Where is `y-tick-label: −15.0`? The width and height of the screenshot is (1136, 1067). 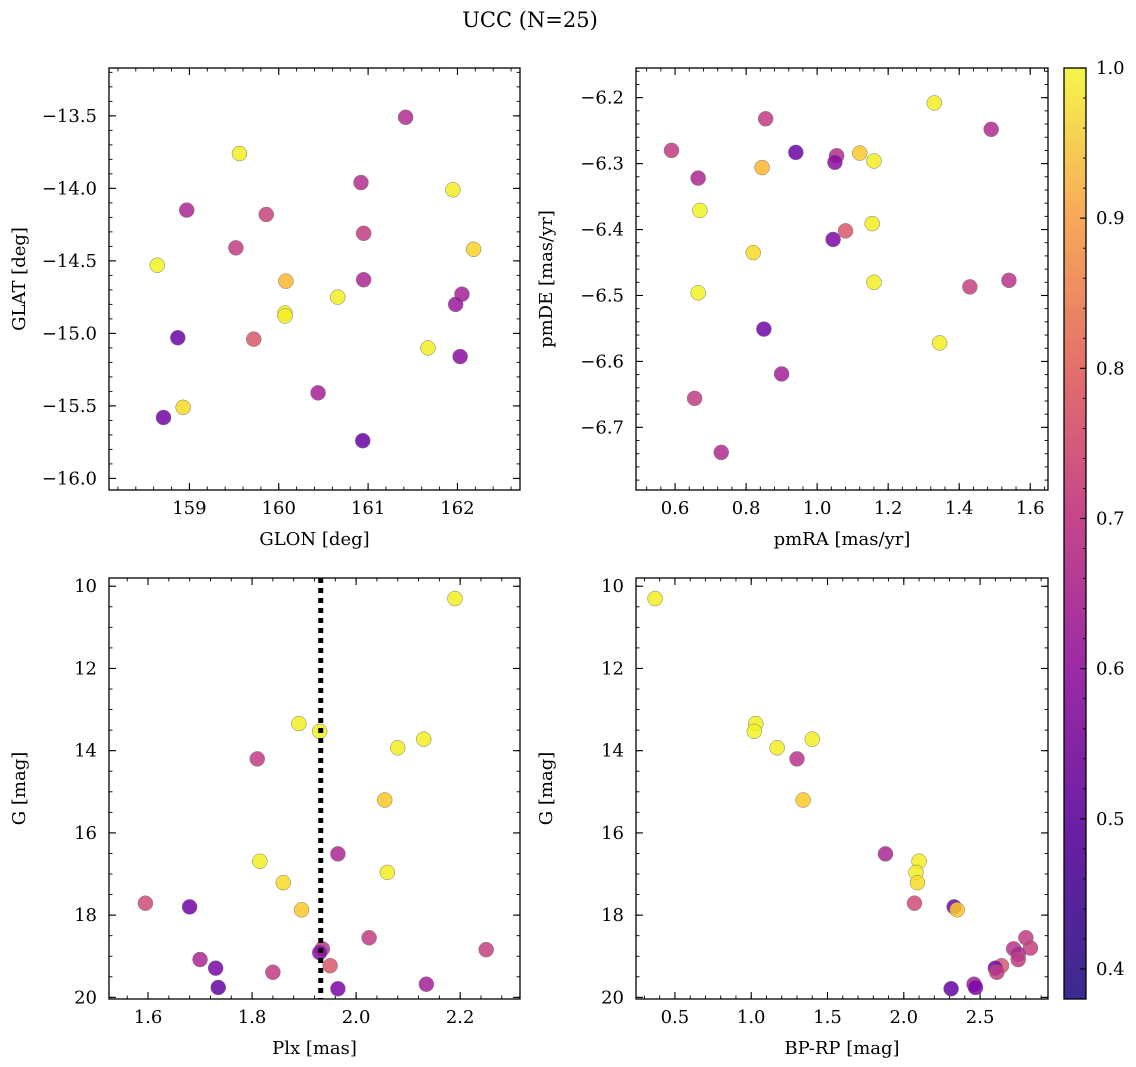 y-tick-label: −15.0 is located at coordinates (69, 333).